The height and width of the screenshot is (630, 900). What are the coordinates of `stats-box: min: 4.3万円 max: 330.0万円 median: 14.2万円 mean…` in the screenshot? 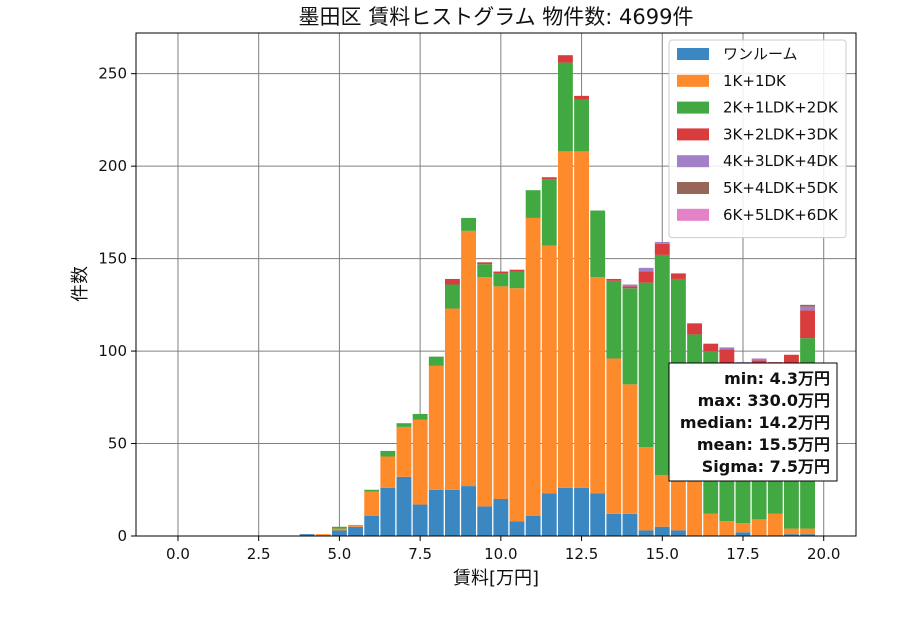 It's located at (753, 422).